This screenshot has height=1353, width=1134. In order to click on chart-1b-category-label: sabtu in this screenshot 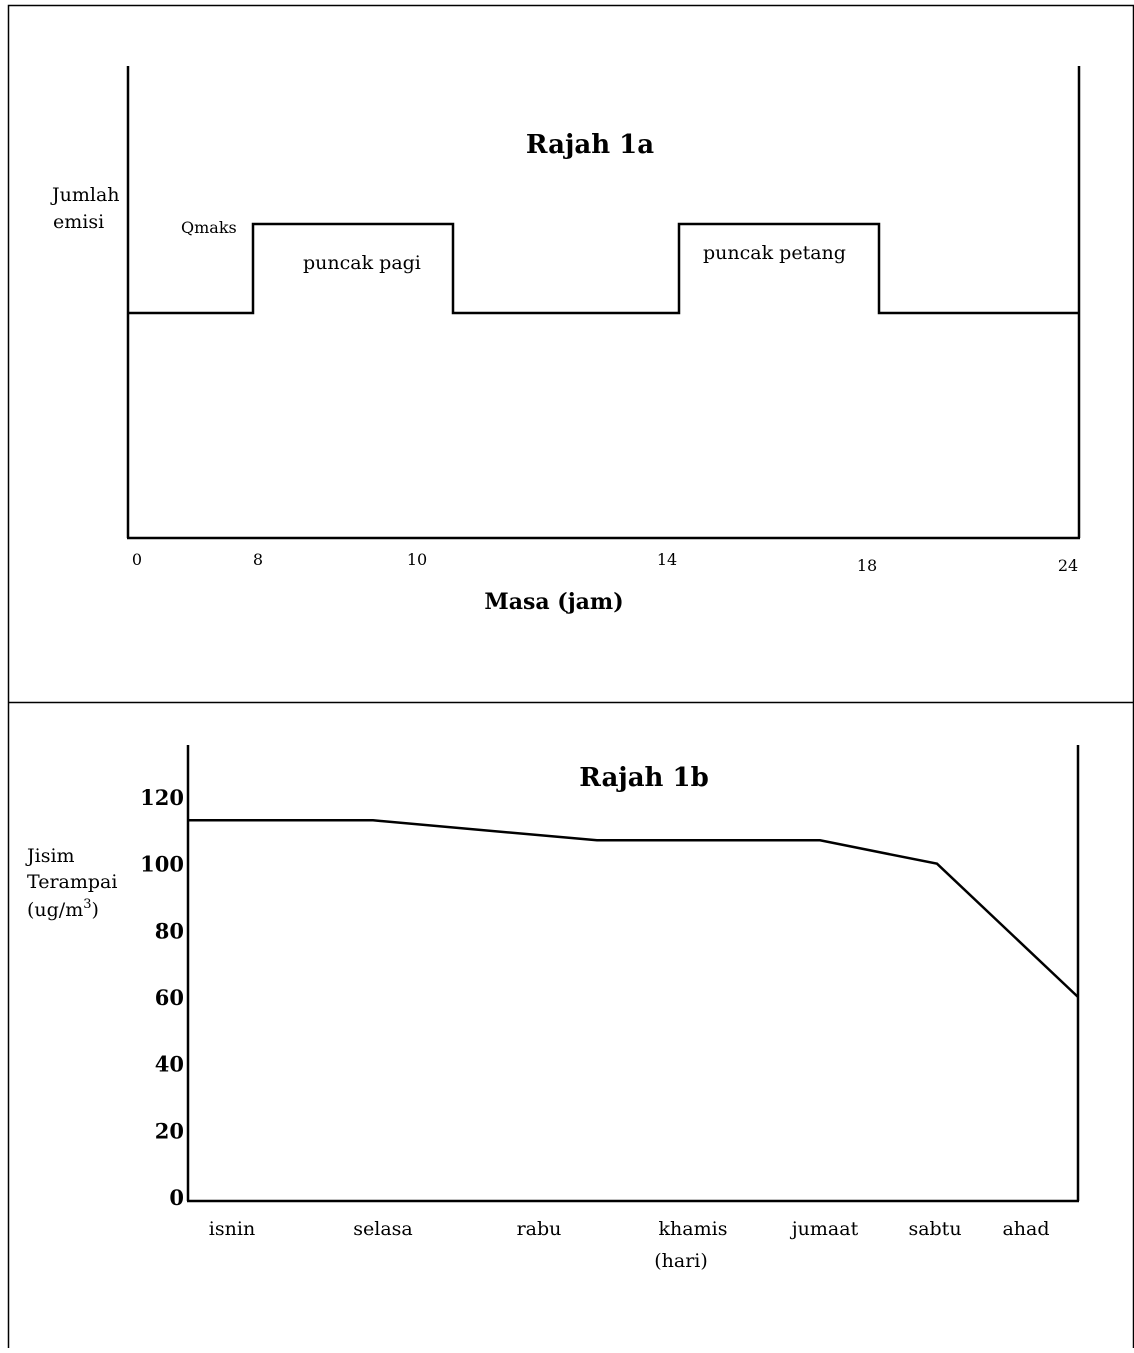, I will do `click(934, 1229)`.